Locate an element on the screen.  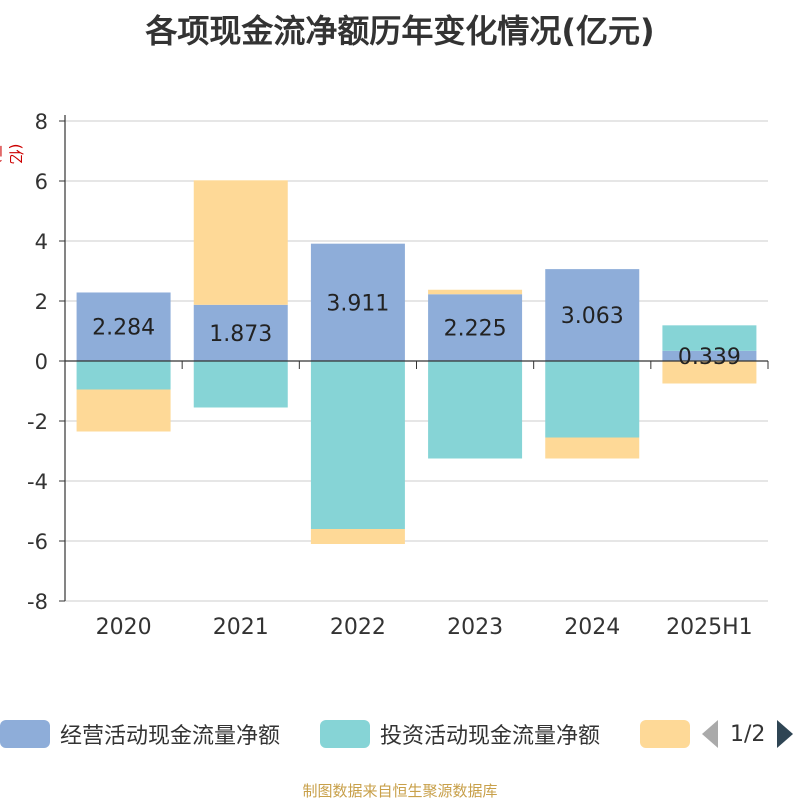
bar-series3-2020 is located at coordinates (123, 410).